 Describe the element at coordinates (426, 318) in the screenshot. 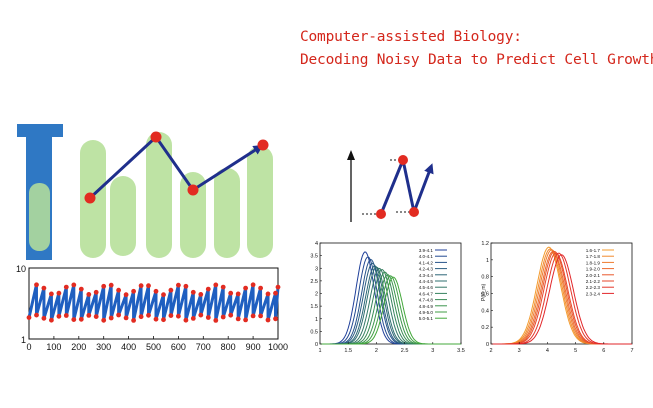

I see `legend-label: 5.0-5.1` at that location.